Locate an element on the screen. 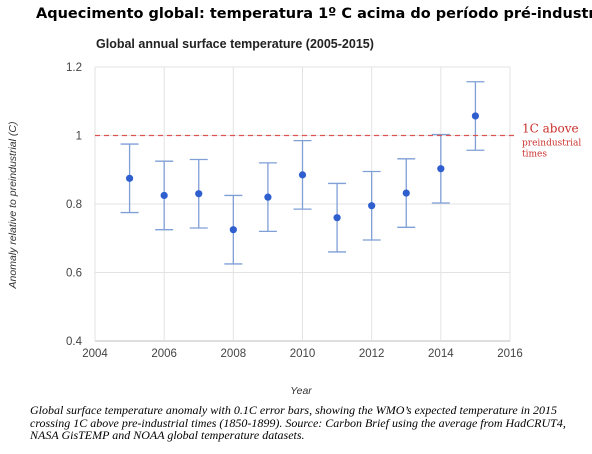  x-tick-label: 2010 is located at coordinates (303, 354).